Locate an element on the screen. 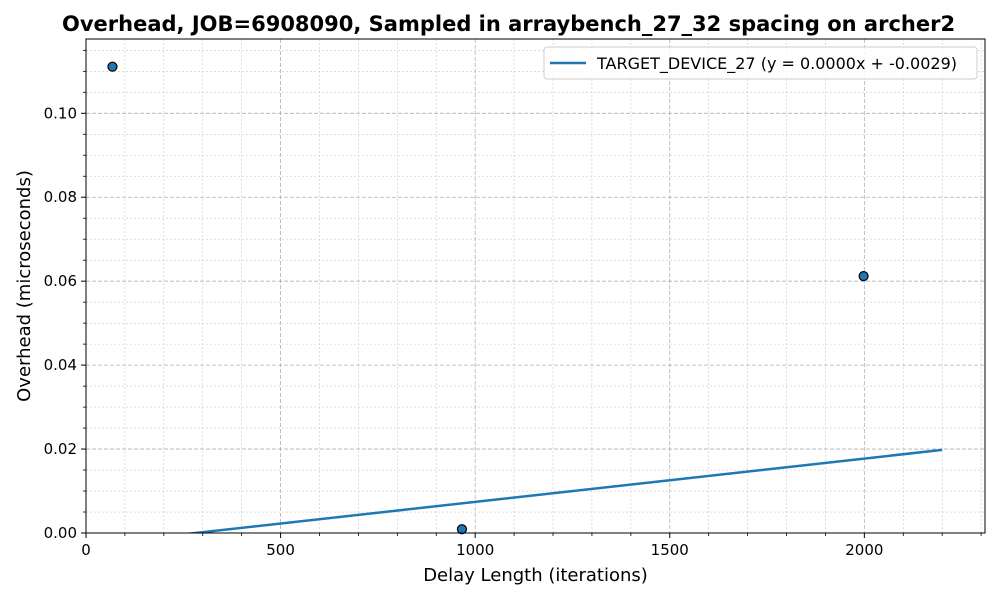 The height and width of the screenshot is (600, 1000). x-axis-label: Delay Length (iterations) is located at coordinates (535, 575).